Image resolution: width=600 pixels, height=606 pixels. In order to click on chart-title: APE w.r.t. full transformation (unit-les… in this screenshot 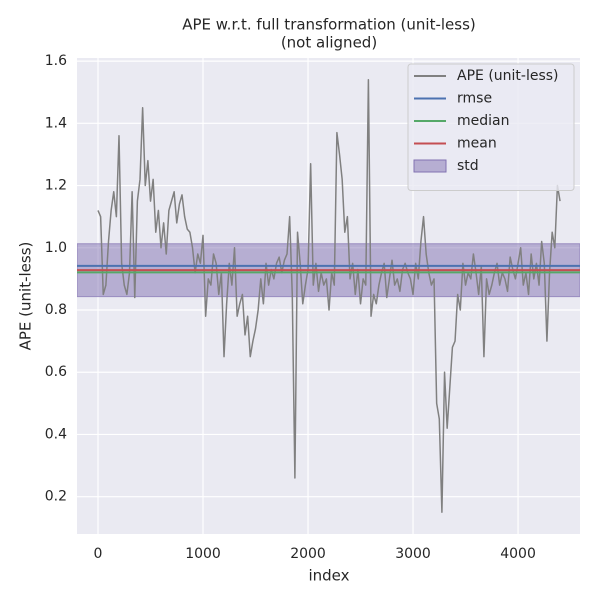, I will do `click(329, 25)`.